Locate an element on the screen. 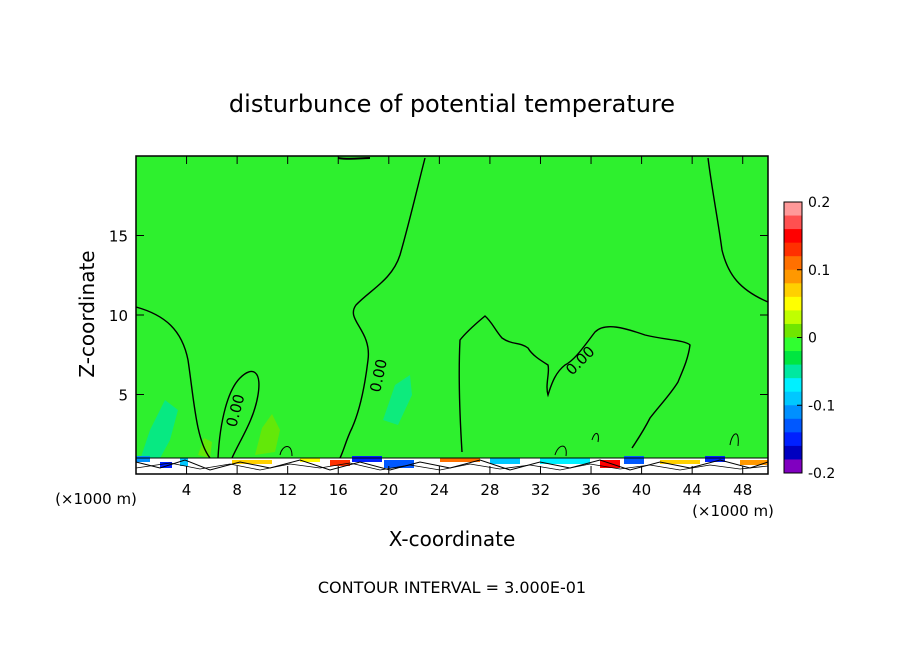 This screenshot has width=904, height=654. x-tick-label: 36 is located at coordinates (590, 490).